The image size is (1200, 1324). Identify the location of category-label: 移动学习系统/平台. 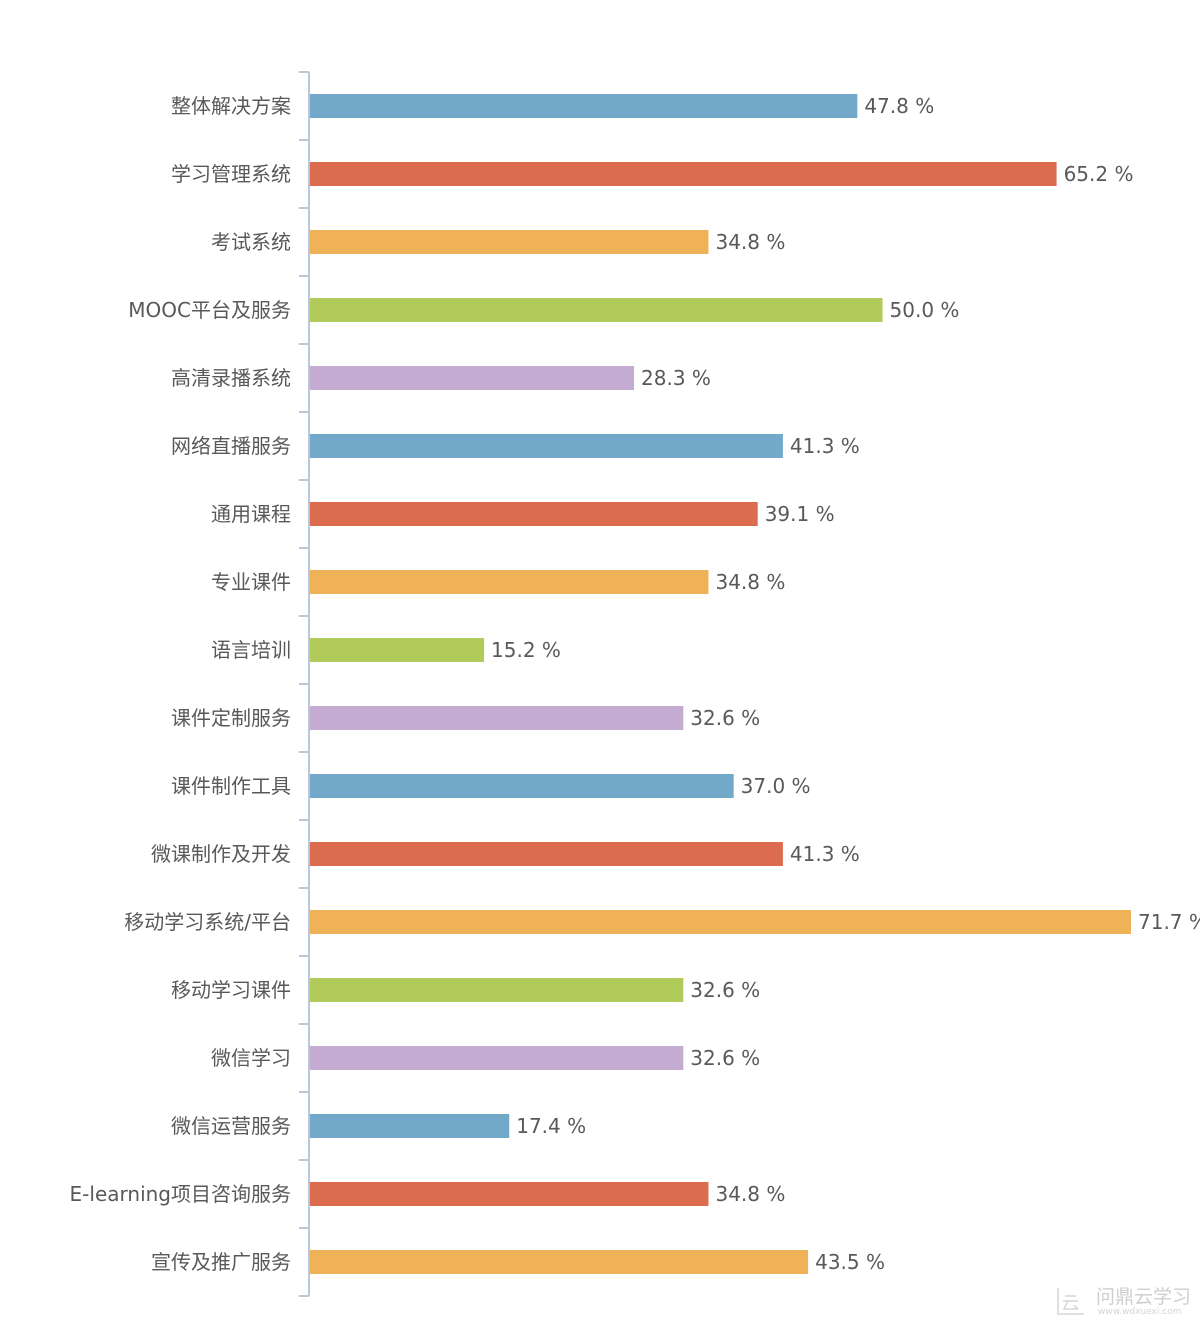
(207, 922).